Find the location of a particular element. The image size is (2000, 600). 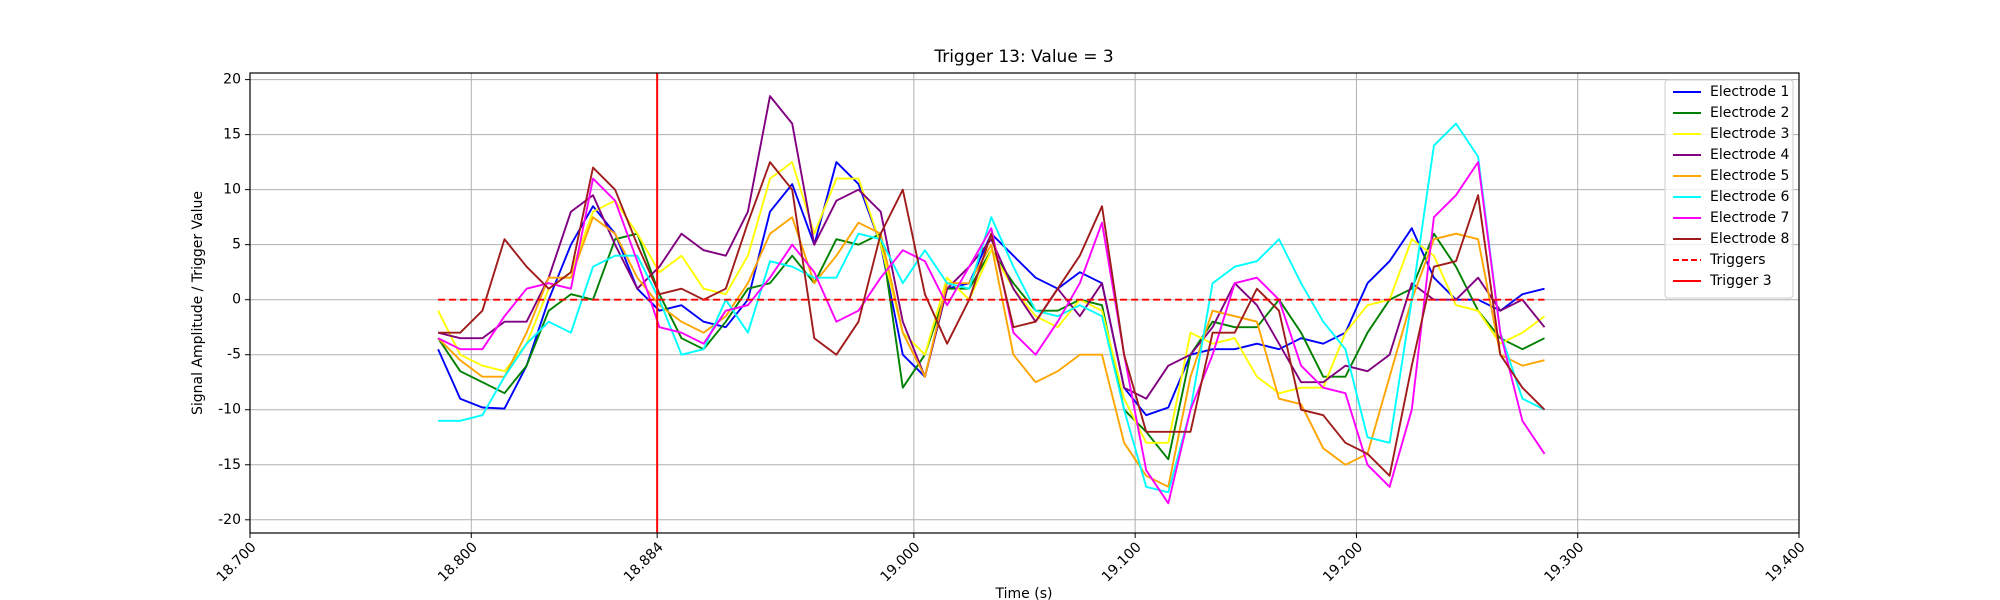

legend-label: Electrode 1 is located at coordinates (1749, 92).